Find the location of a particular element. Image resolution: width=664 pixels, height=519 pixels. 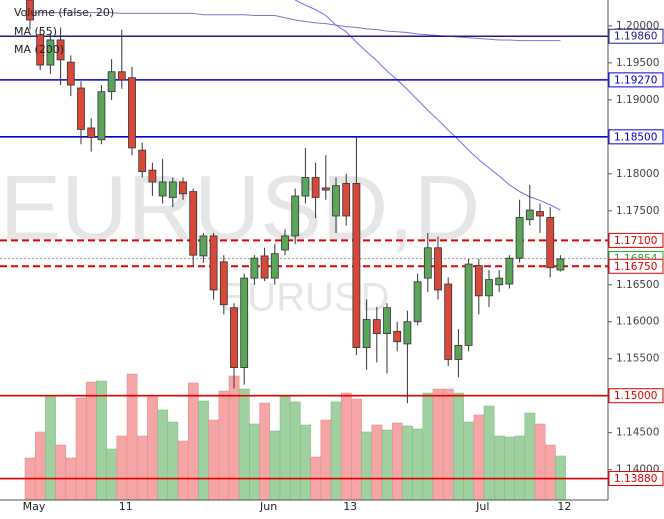

level-label: 1.17100 is located at coordinates (635, 241).